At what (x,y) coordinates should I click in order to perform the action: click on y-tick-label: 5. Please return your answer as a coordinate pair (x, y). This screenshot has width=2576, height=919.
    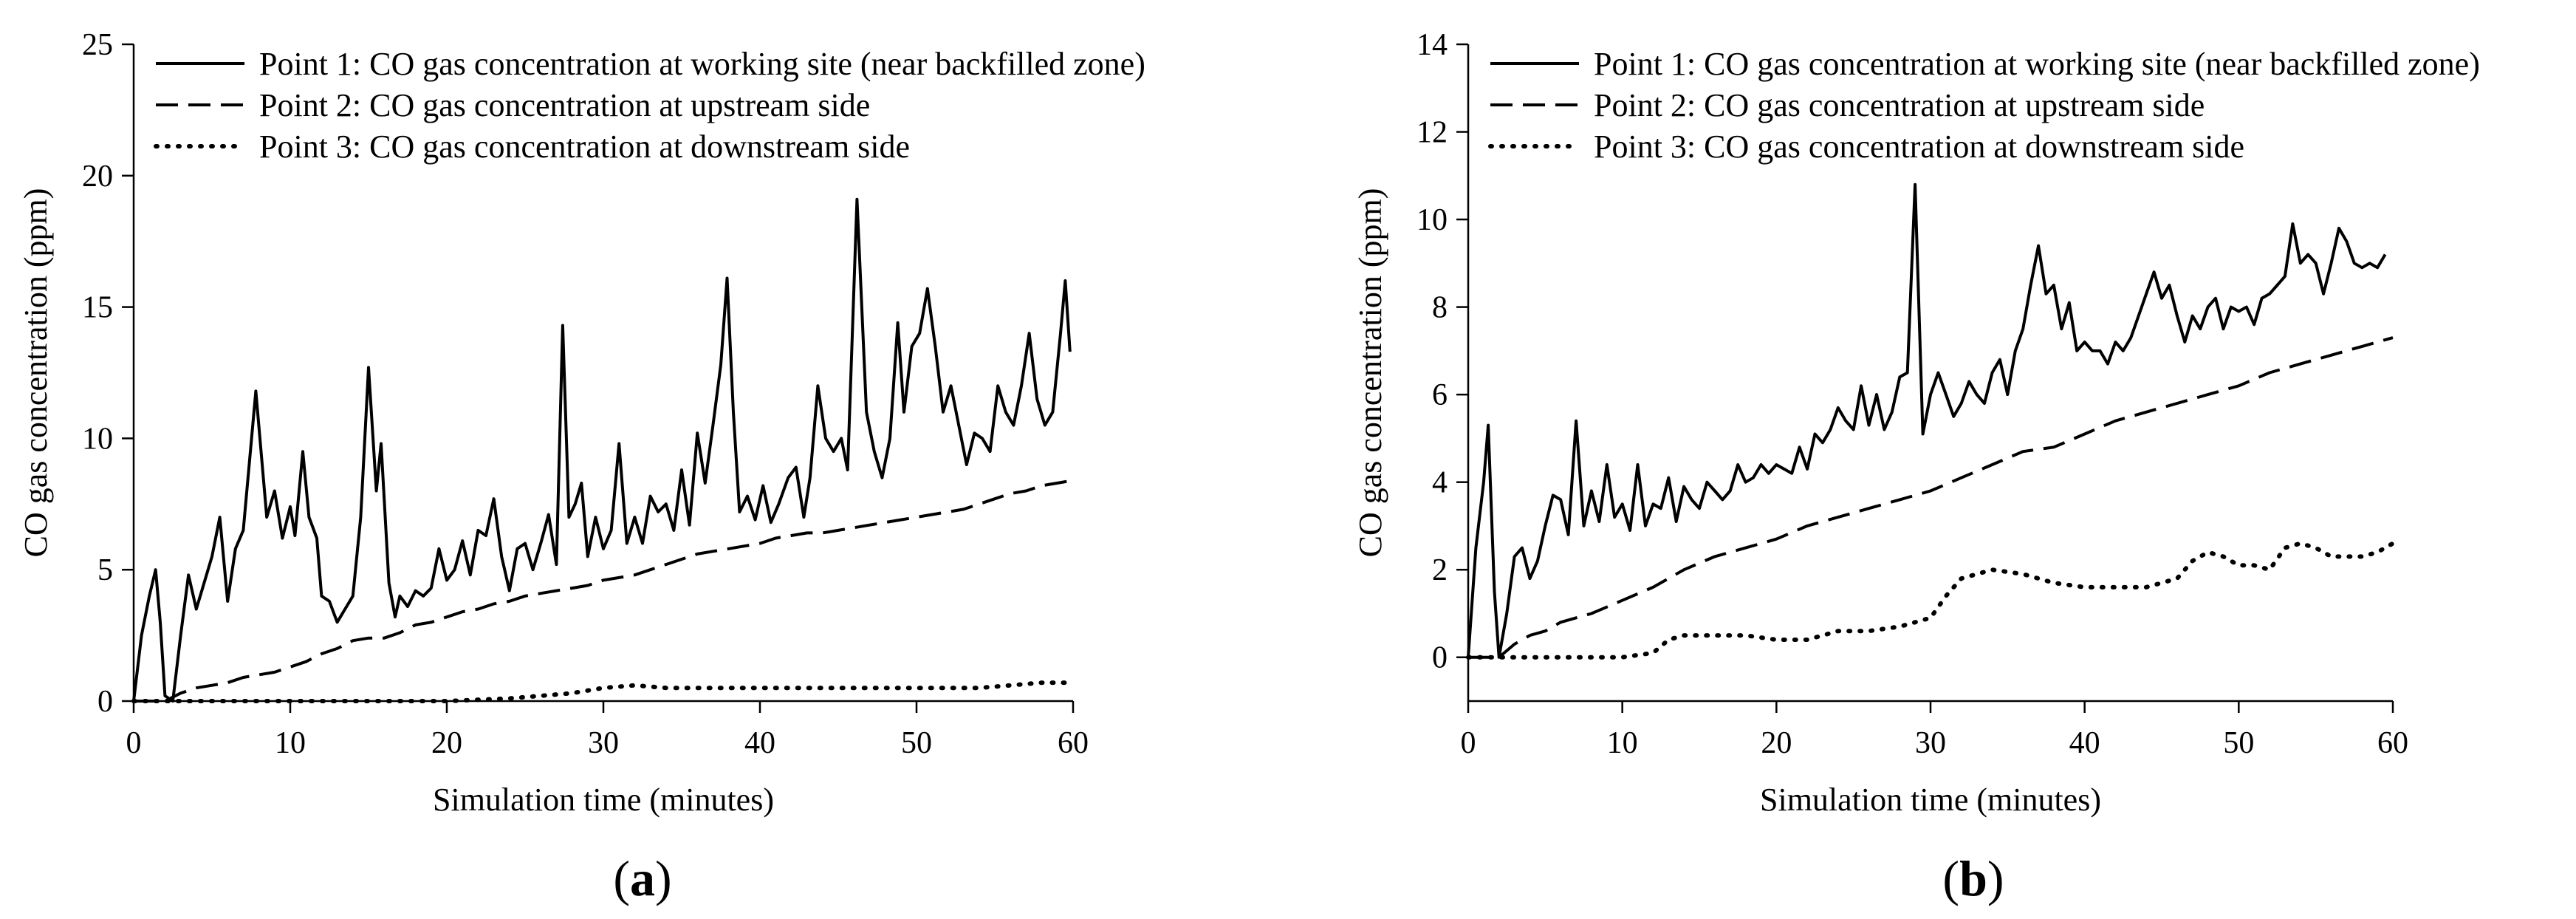
    Looking at the image, I should click on (105, 570).